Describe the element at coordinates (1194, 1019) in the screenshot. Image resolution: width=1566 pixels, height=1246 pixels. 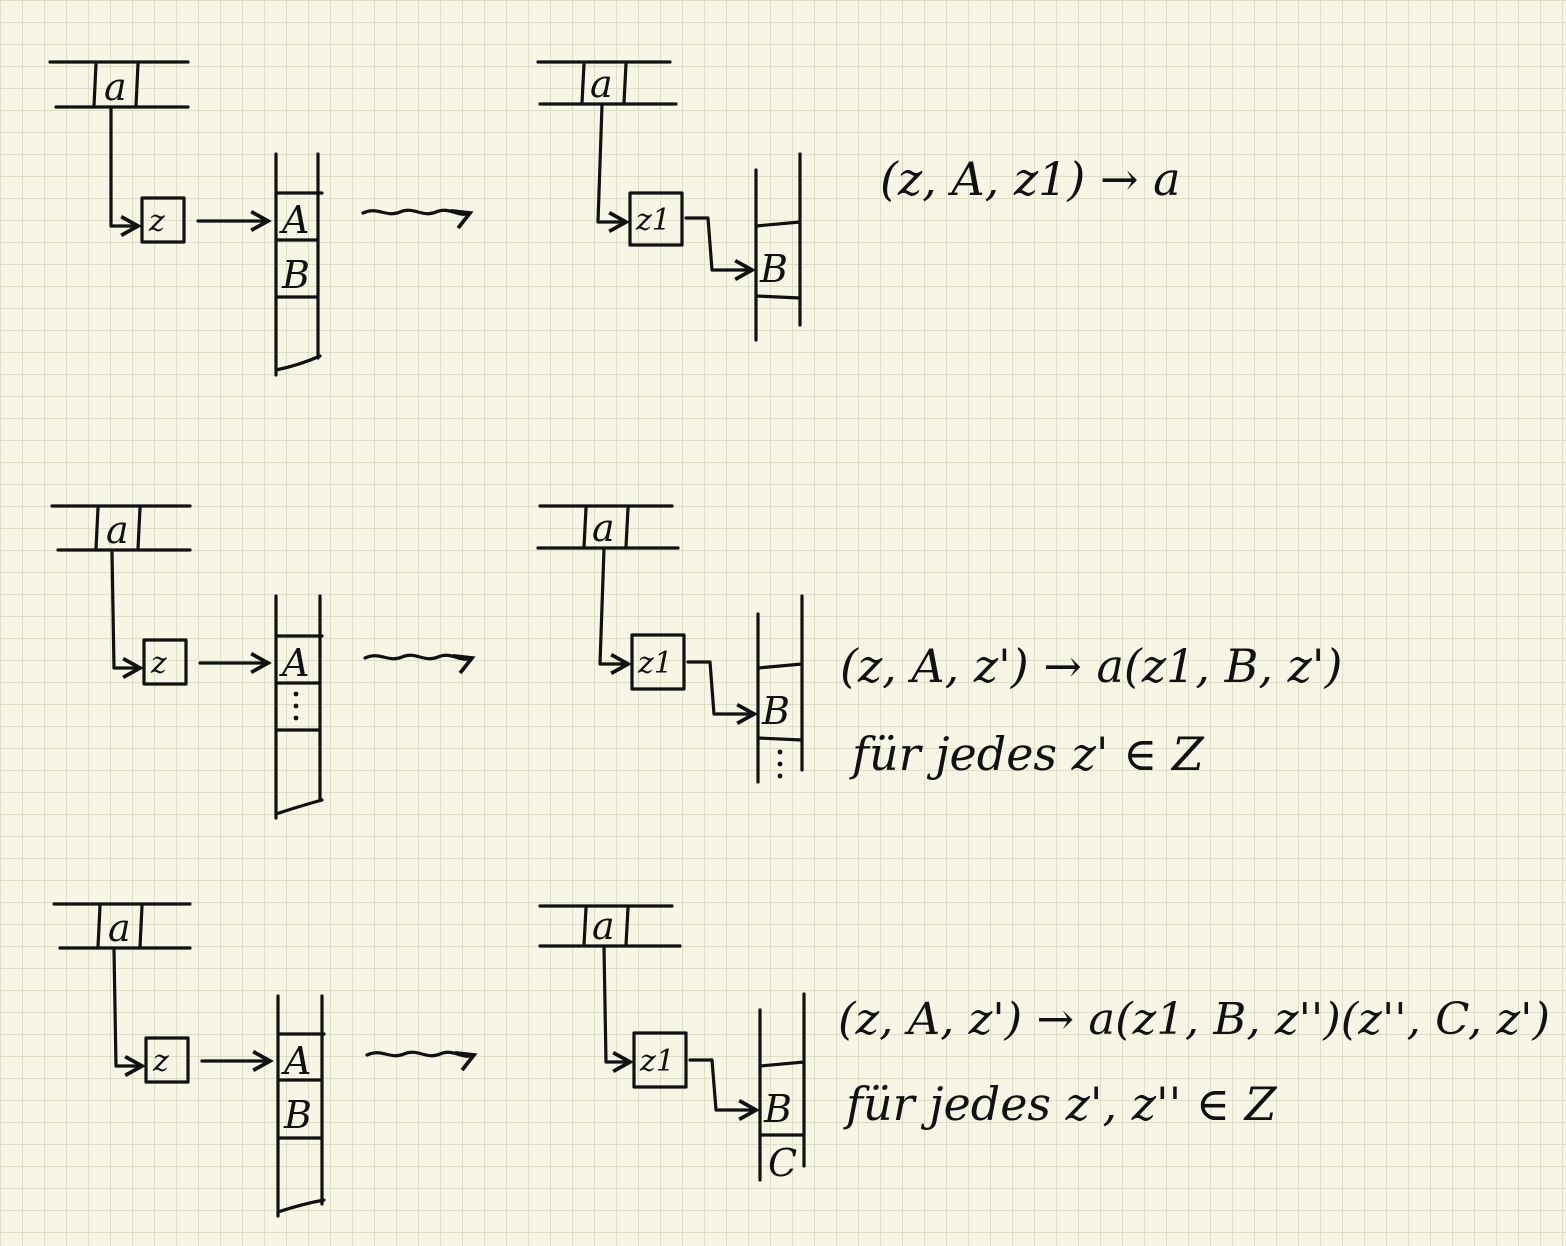
I see `transition-rule: (z, A, z') → a(z1, B, z'')(z'', C, z')` at that location.